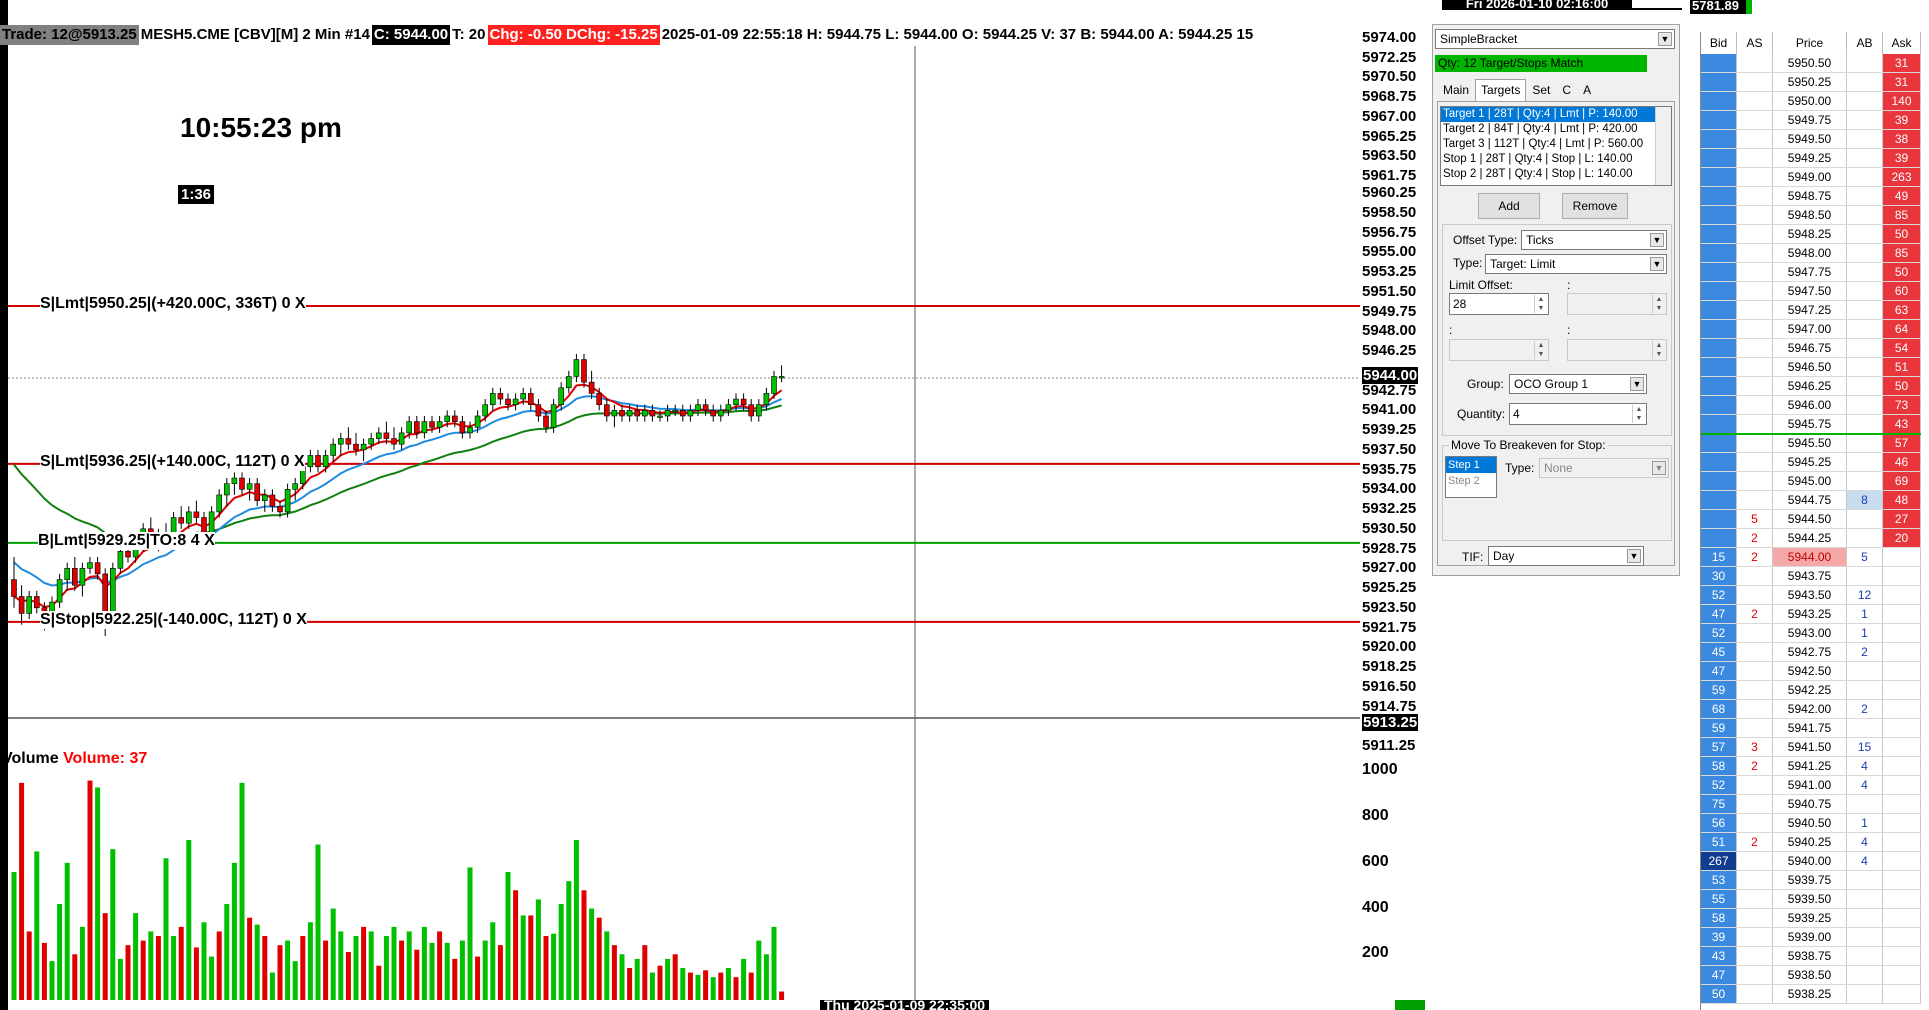 This screenshot has width=1929, height=1010. What do you see at coordinates (1540, 350) in the screenshot?
I see `spinner-arrows-icon: ▲ ▼` at bounding box center [1540, 350].